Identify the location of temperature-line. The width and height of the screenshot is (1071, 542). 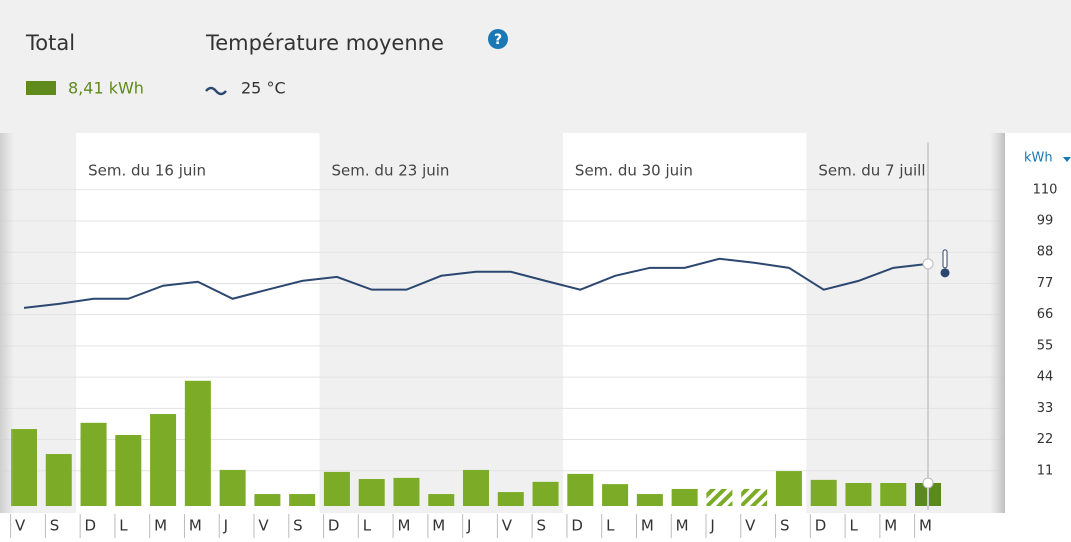
(476, 283).